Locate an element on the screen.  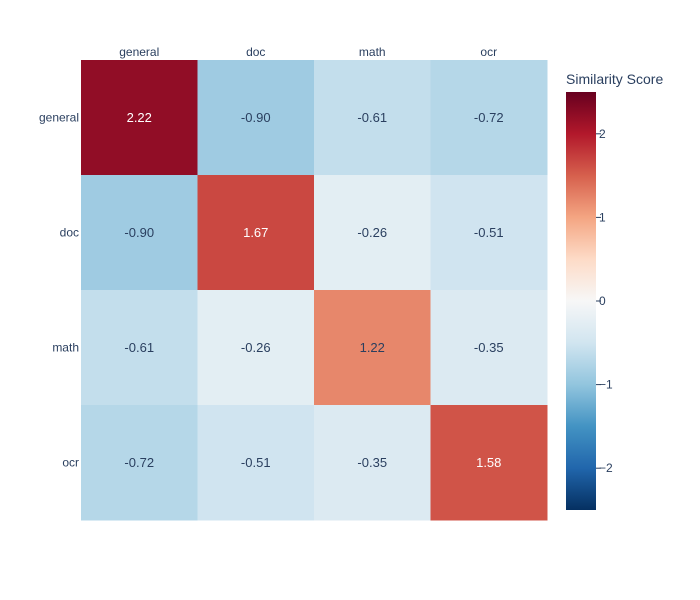
colorbar-gradient is located at coordinates (581, 301).